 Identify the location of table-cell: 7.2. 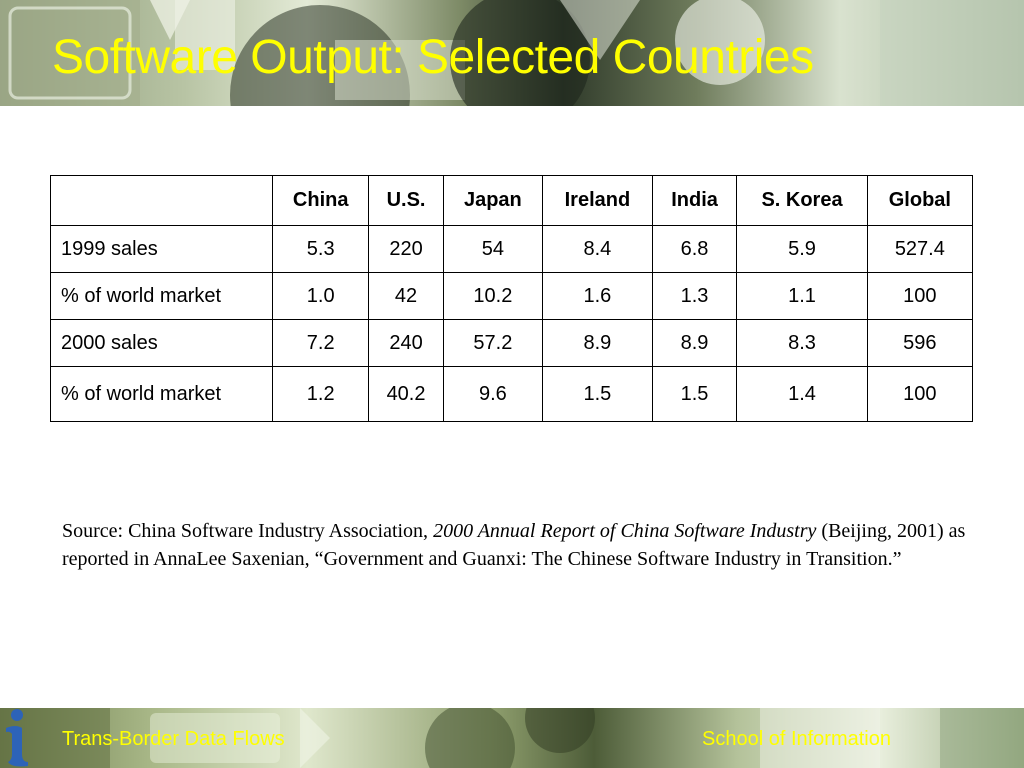
(320, 343).